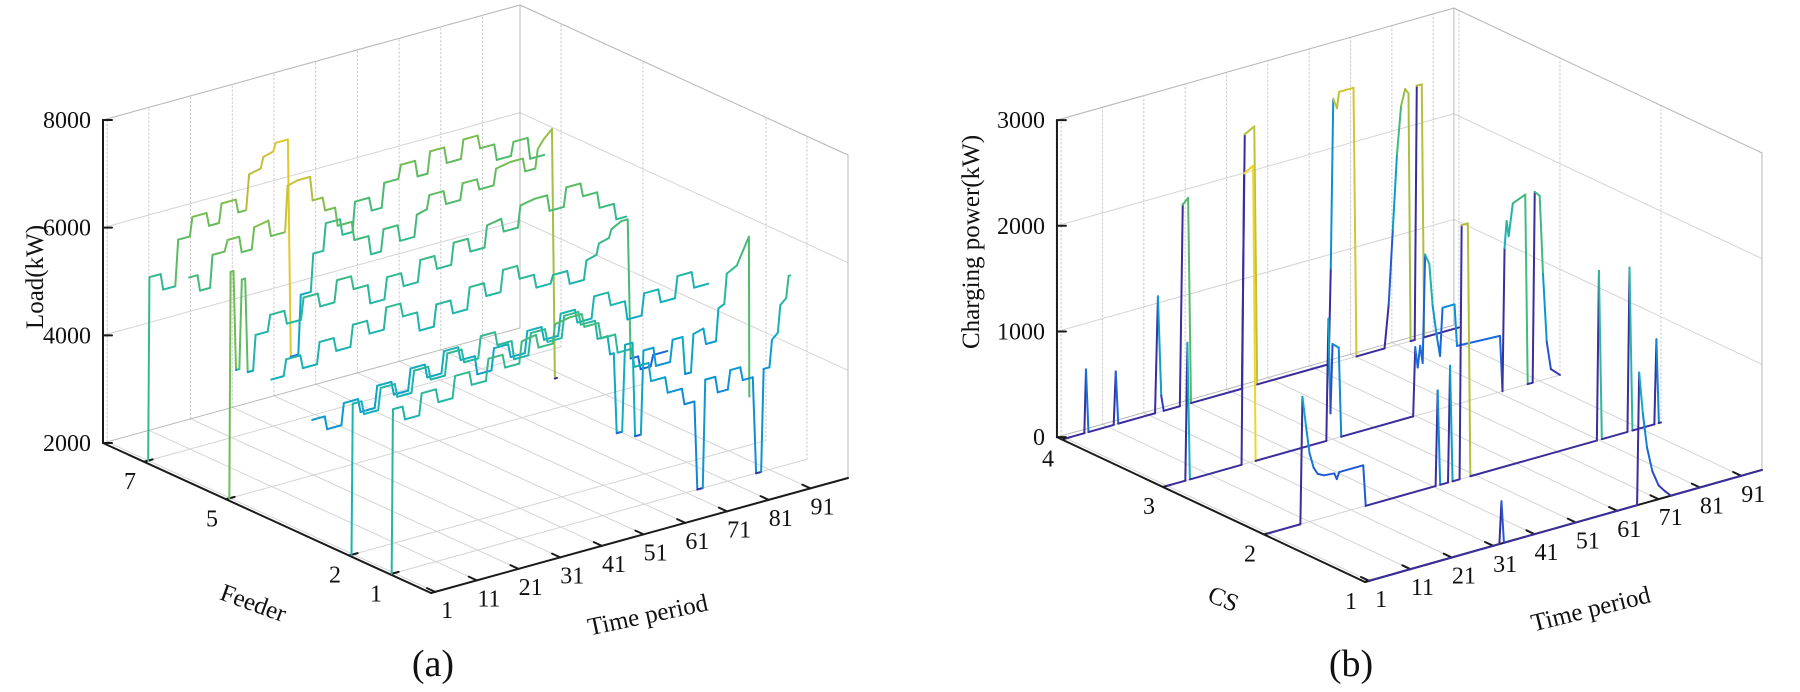  Describe the element at coordinates (35, 277) in the screenshot. I see `z-axis-label-a: Load(kW)` at that location.